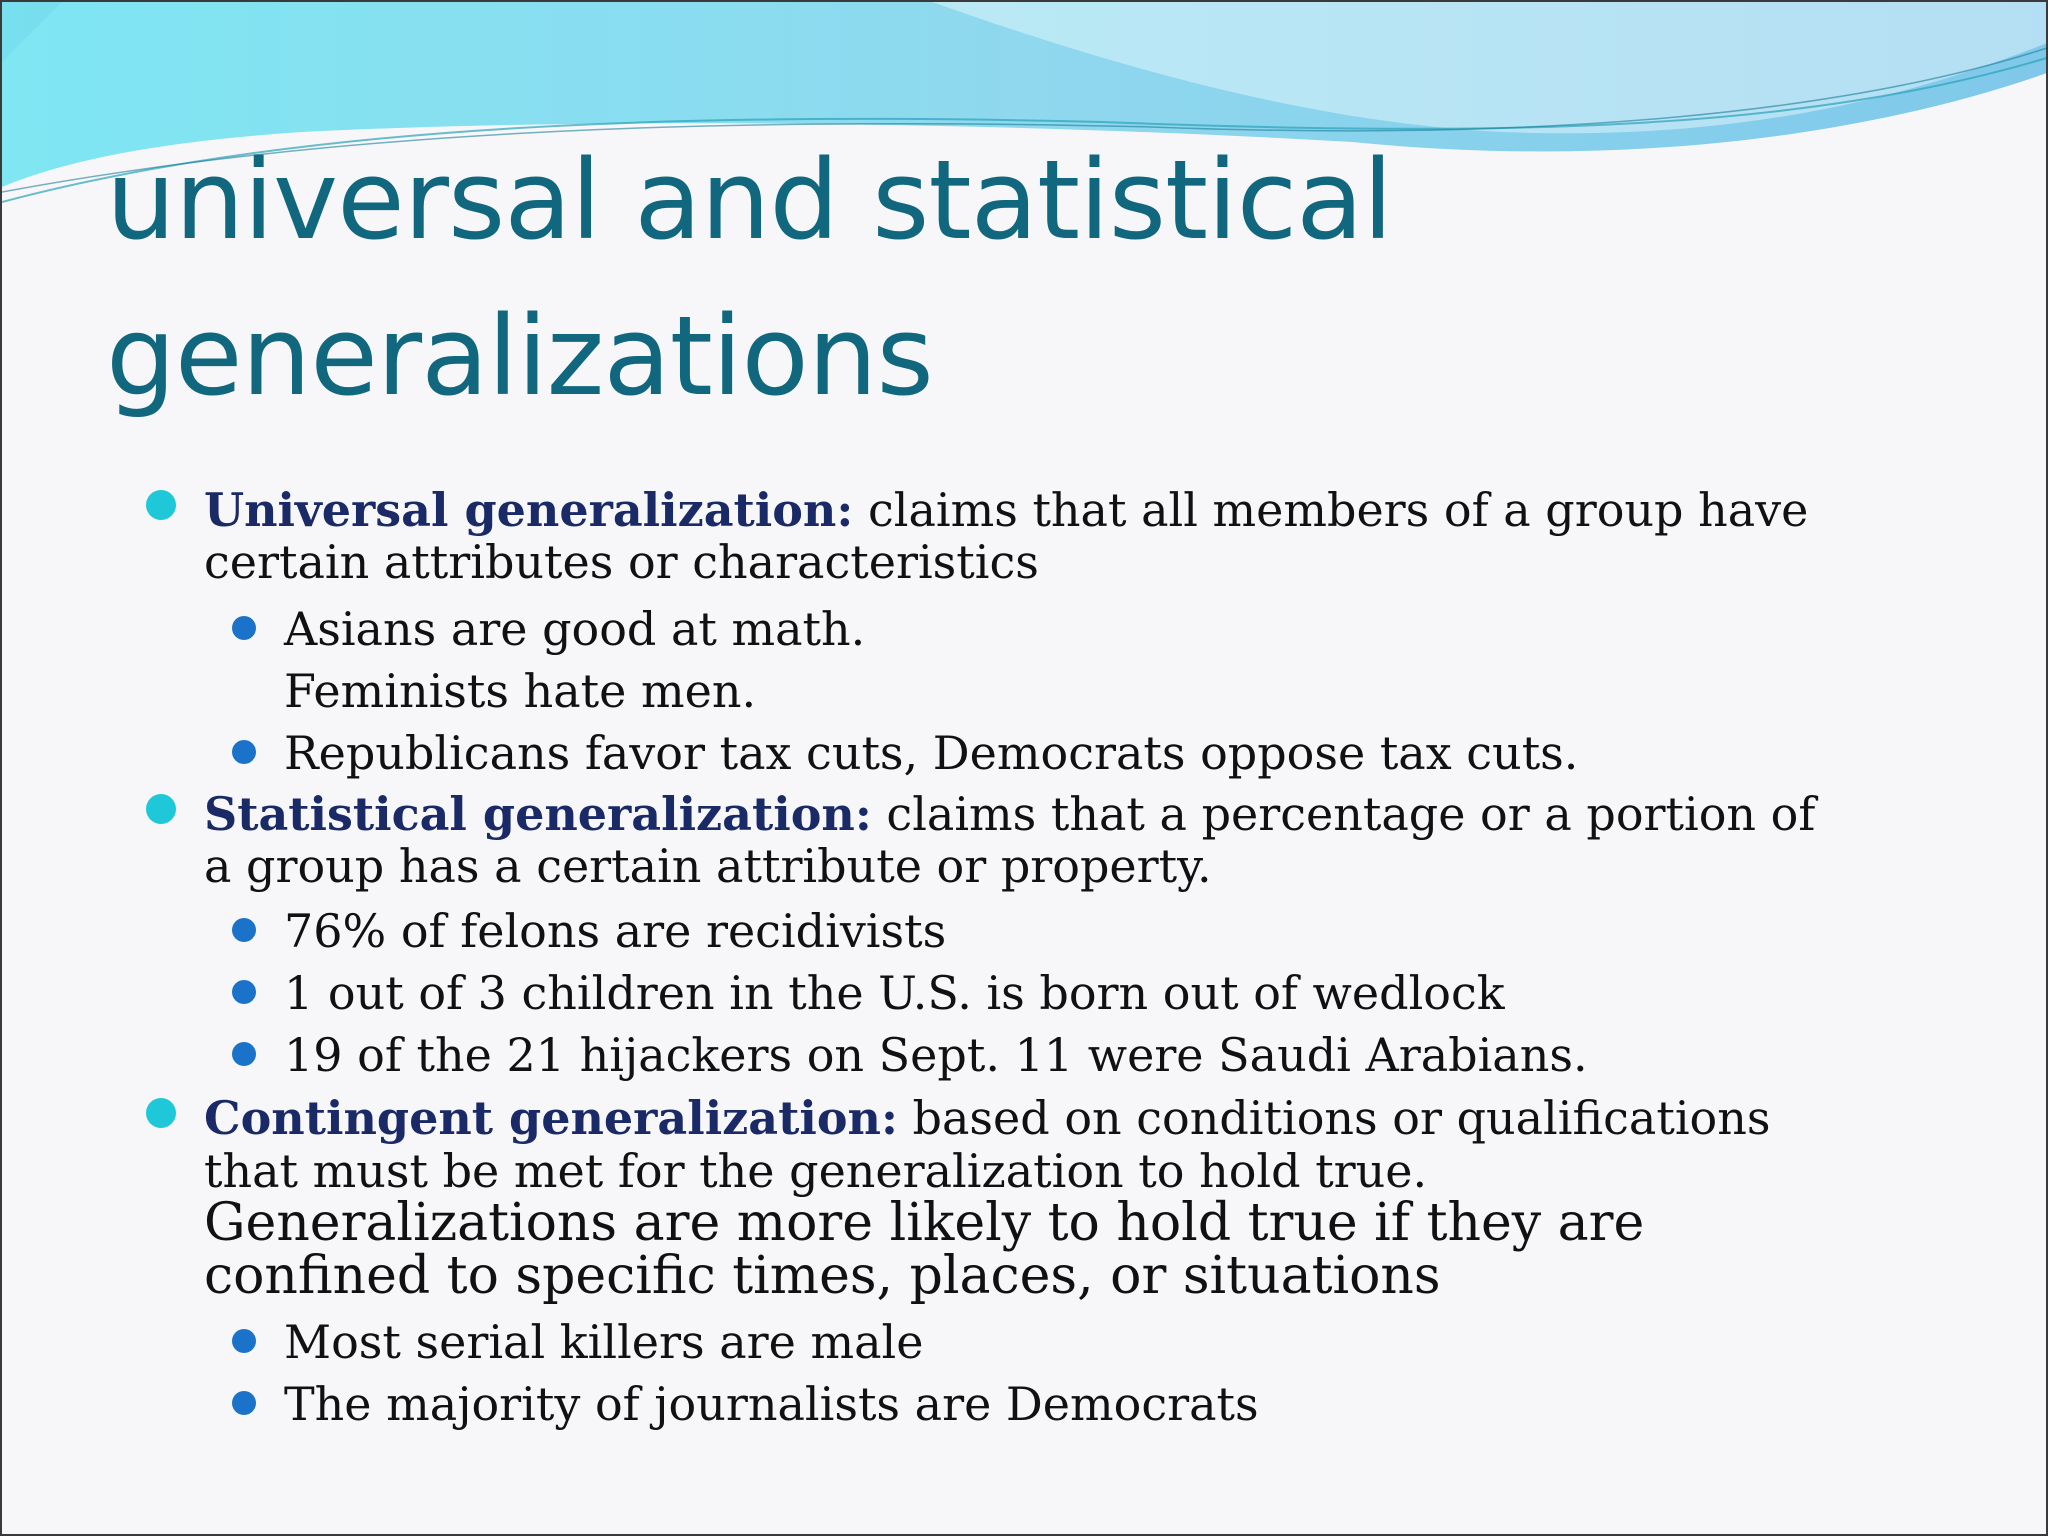 The height and width of the screenshot is (1536, 2048). I want to click on sub-list-item: 76% of felons are recidivists, so click(992, 931).